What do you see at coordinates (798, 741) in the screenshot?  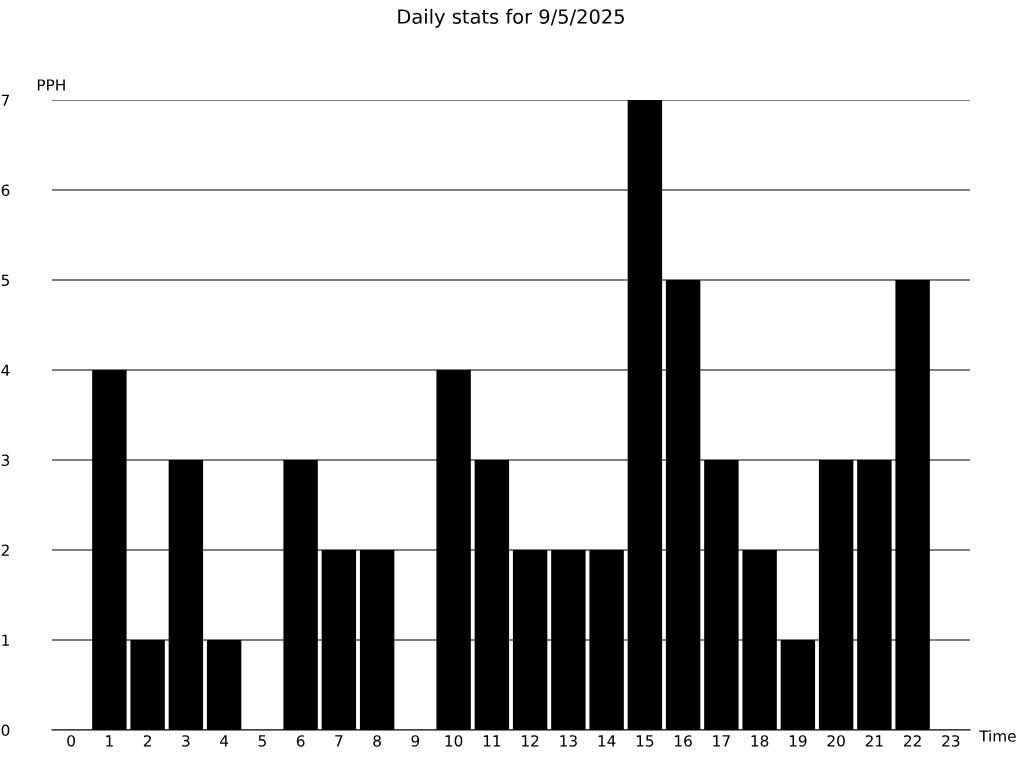 I see `x-tick-label: 19` at bounding box center [798, 741].